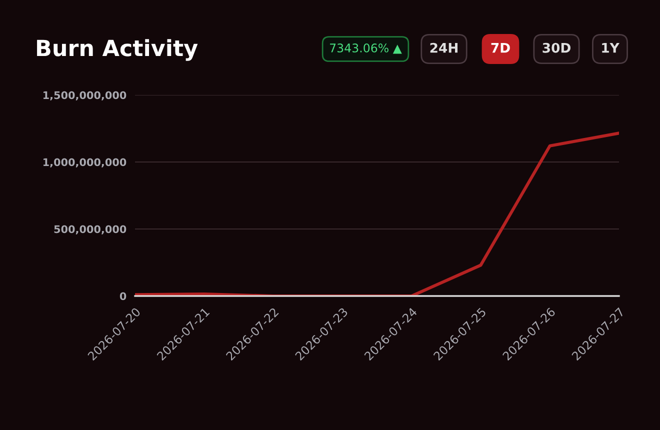  What do you see at coordinates (84, 95) in the screenshot?
I see `y-tick-label: 1,500,000,000` at bounding box center [84, 95].